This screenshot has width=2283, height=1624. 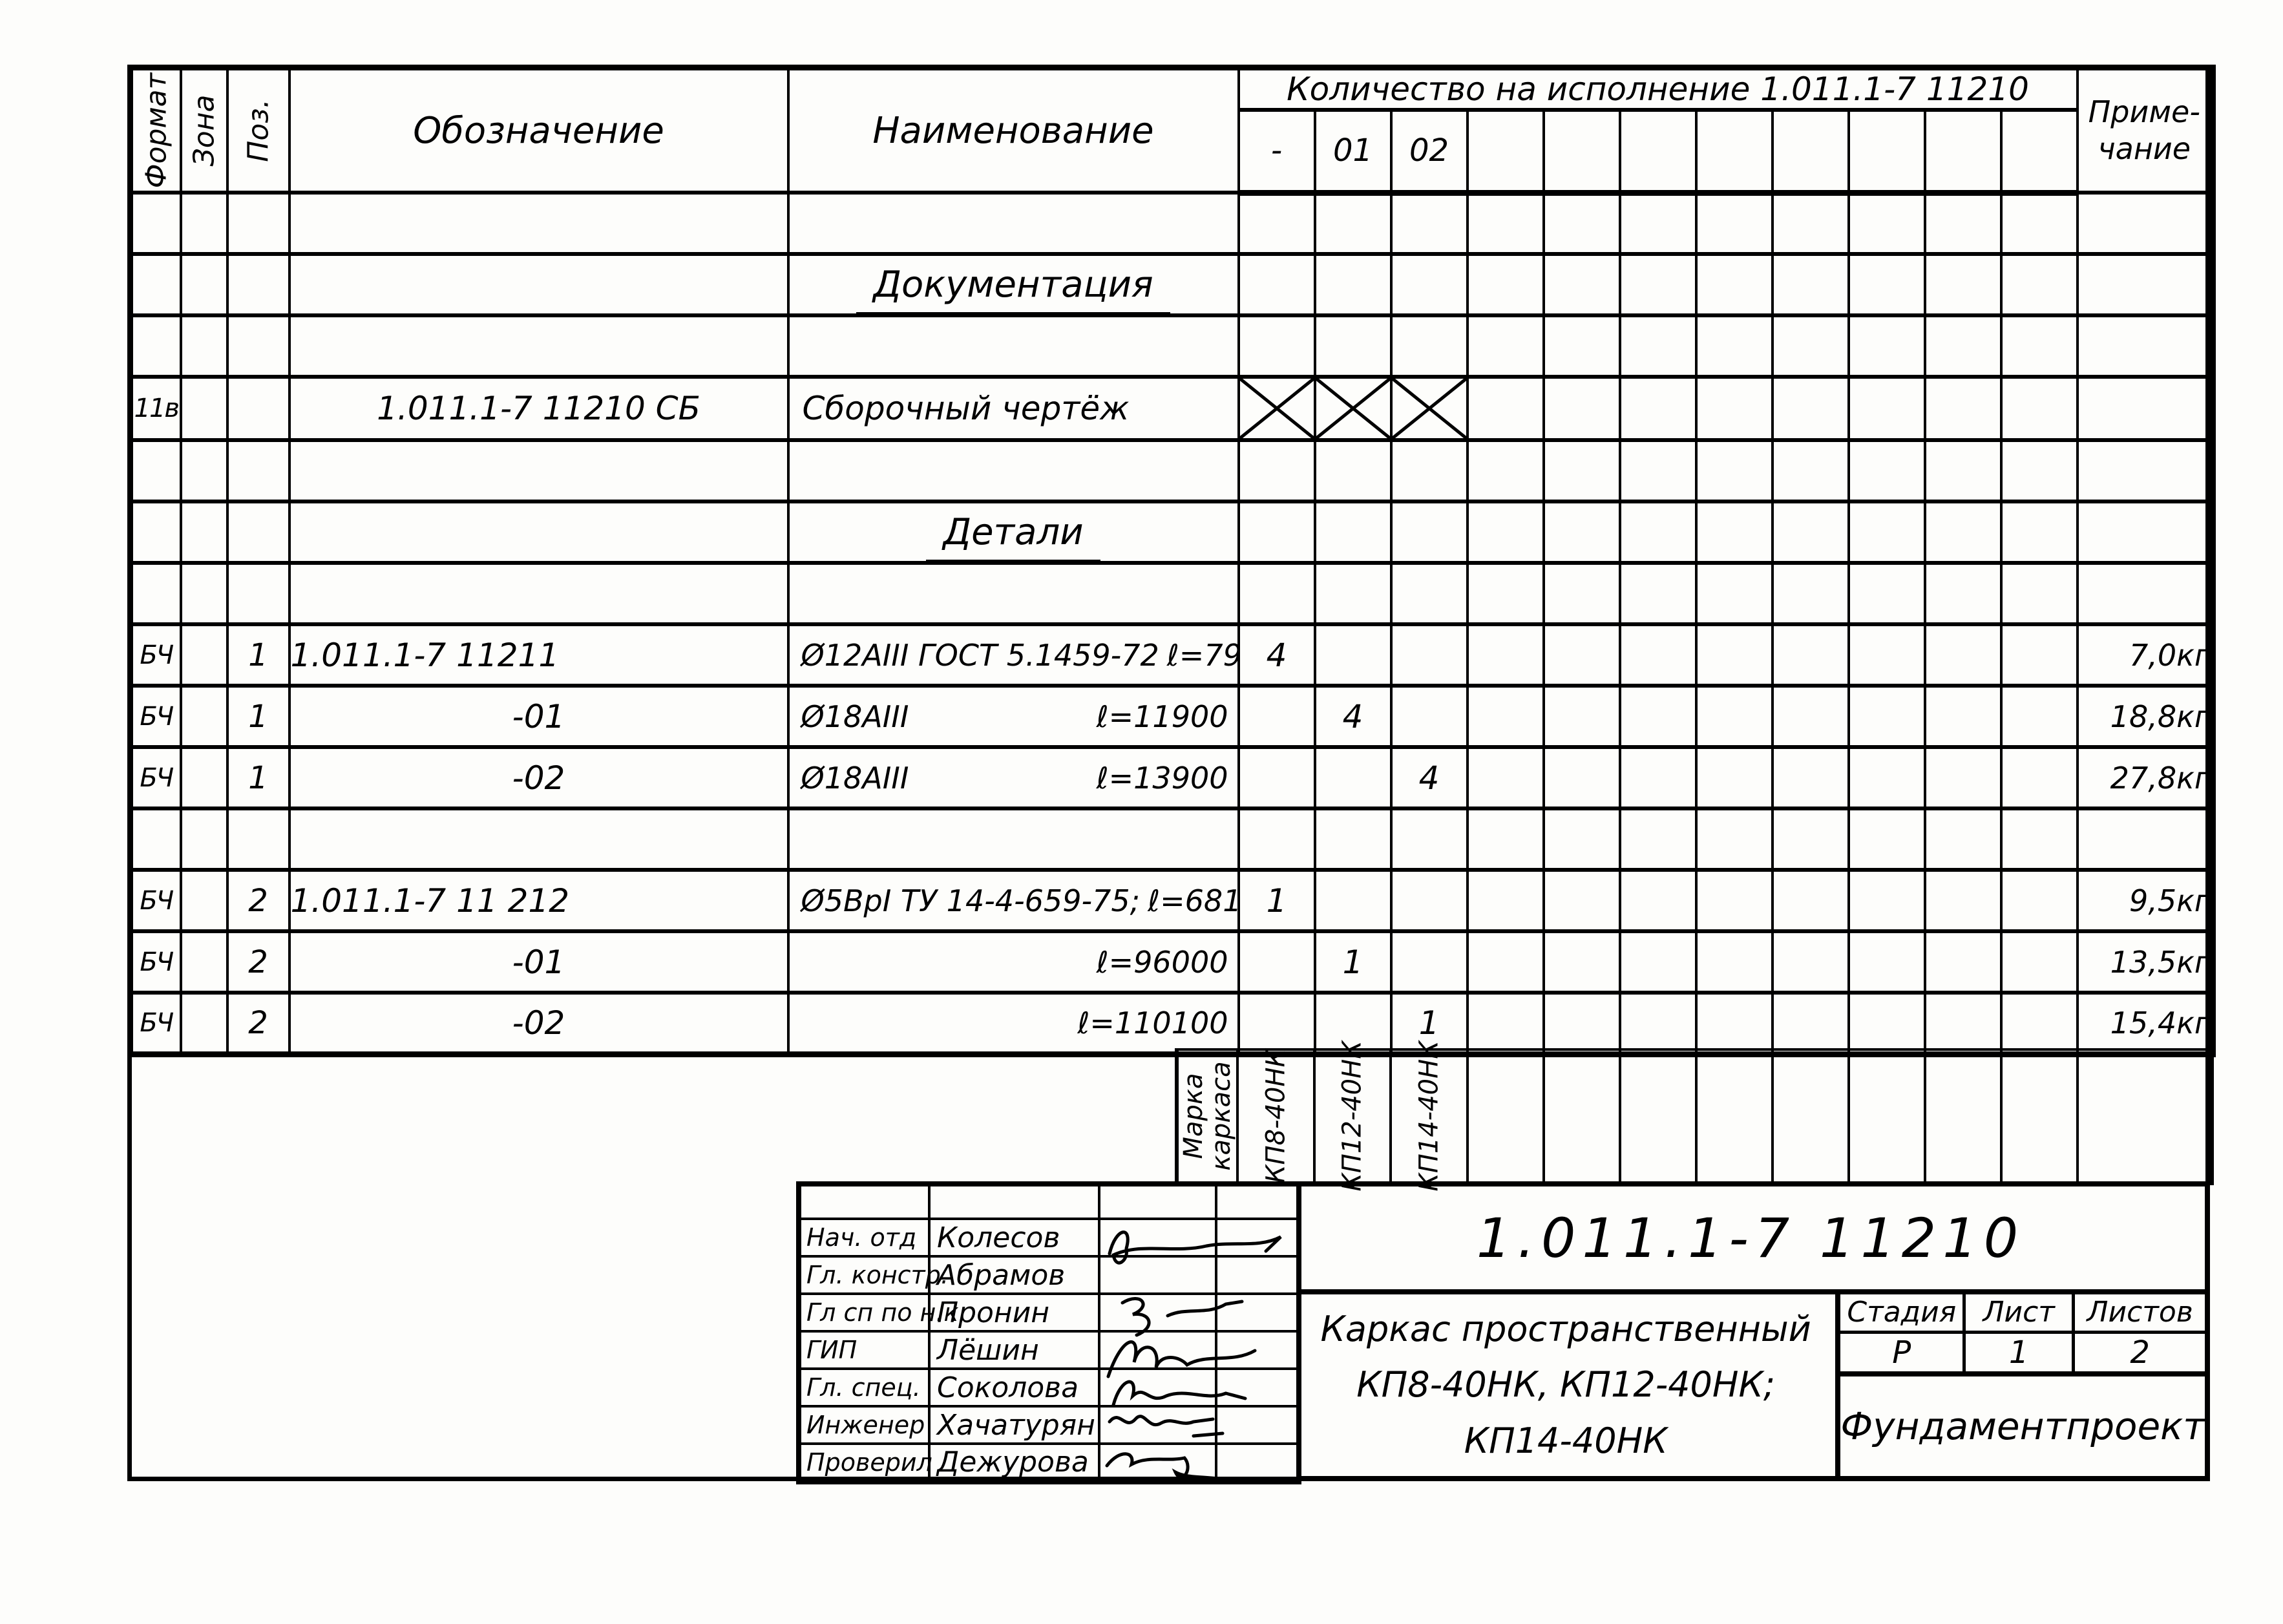 I want to click on col-header-pos-label: Поз., so click(x=258, y=130).